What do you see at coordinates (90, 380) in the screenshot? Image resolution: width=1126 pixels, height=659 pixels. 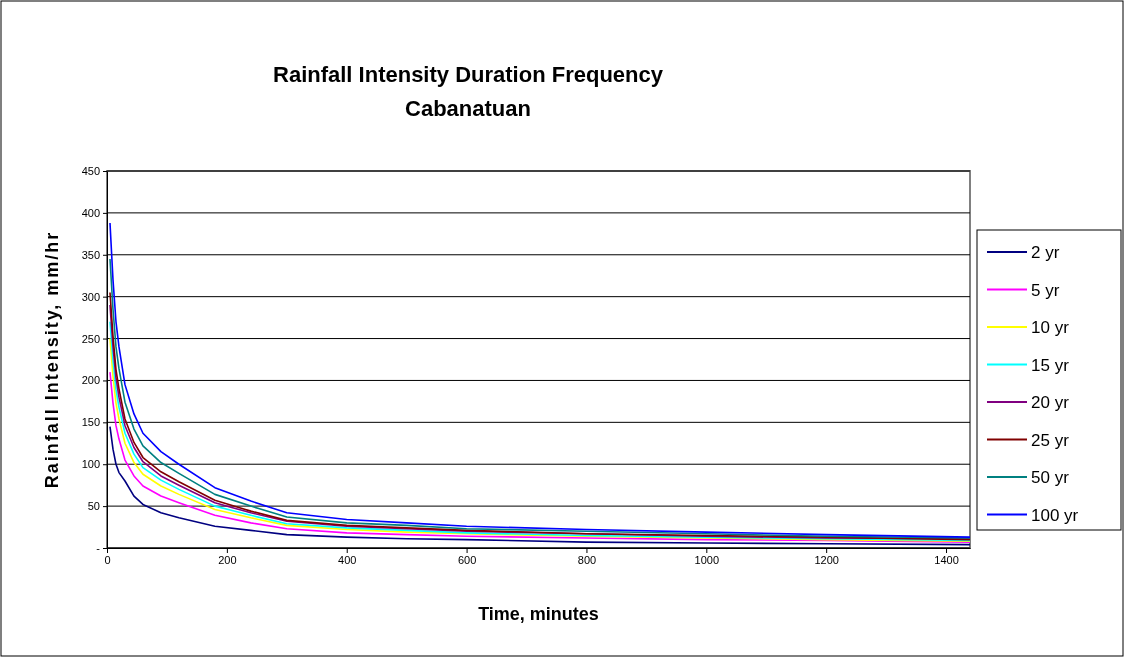 I see `y-tick-label: 200` at bounding box center [90, 380].